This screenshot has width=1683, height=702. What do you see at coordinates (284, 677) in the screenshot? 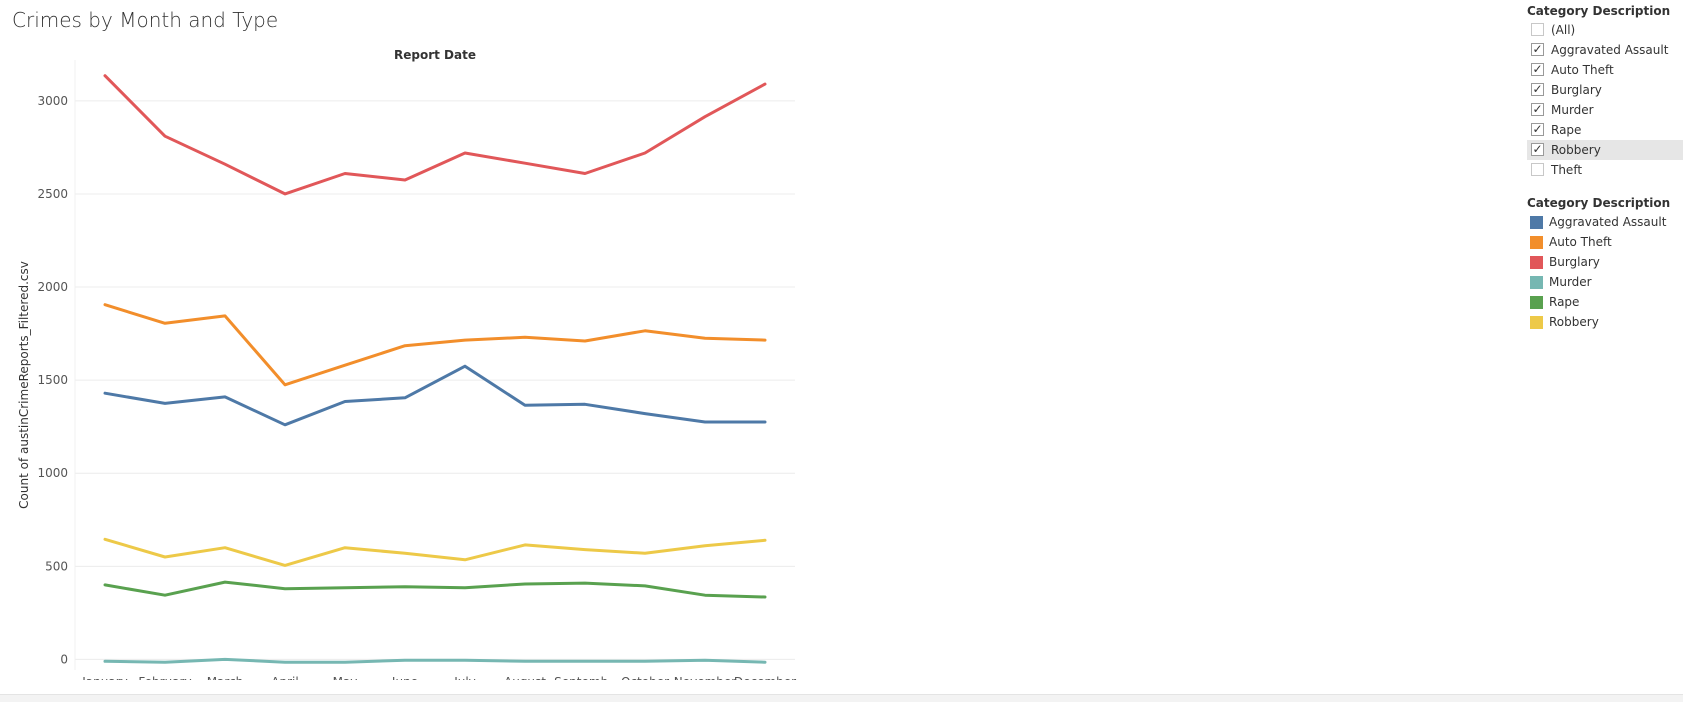
I see `x-tick-label: April` at bounding box center [284, 677].